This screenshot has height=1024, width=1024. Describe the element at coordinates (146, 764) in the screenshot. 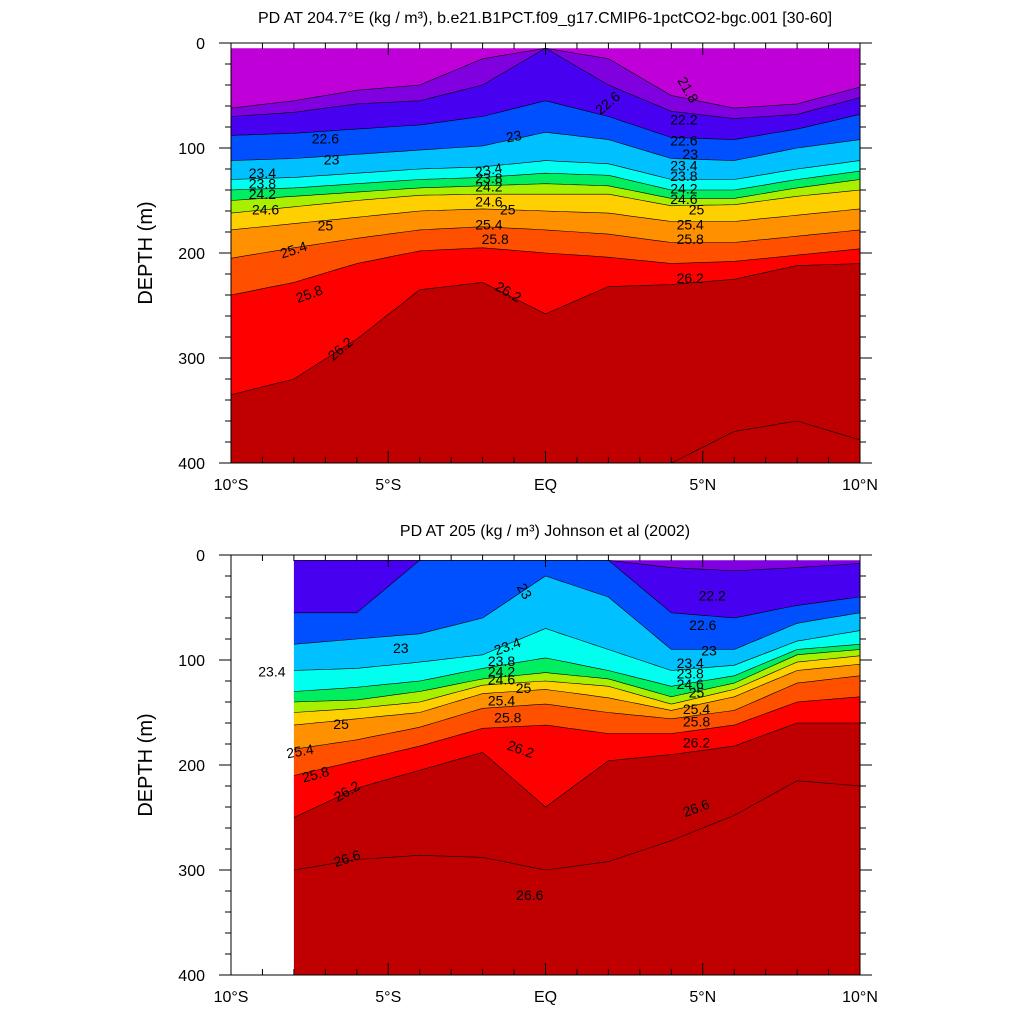

I see `y-axis-label-bottom: DEPTH (m)` at that location.